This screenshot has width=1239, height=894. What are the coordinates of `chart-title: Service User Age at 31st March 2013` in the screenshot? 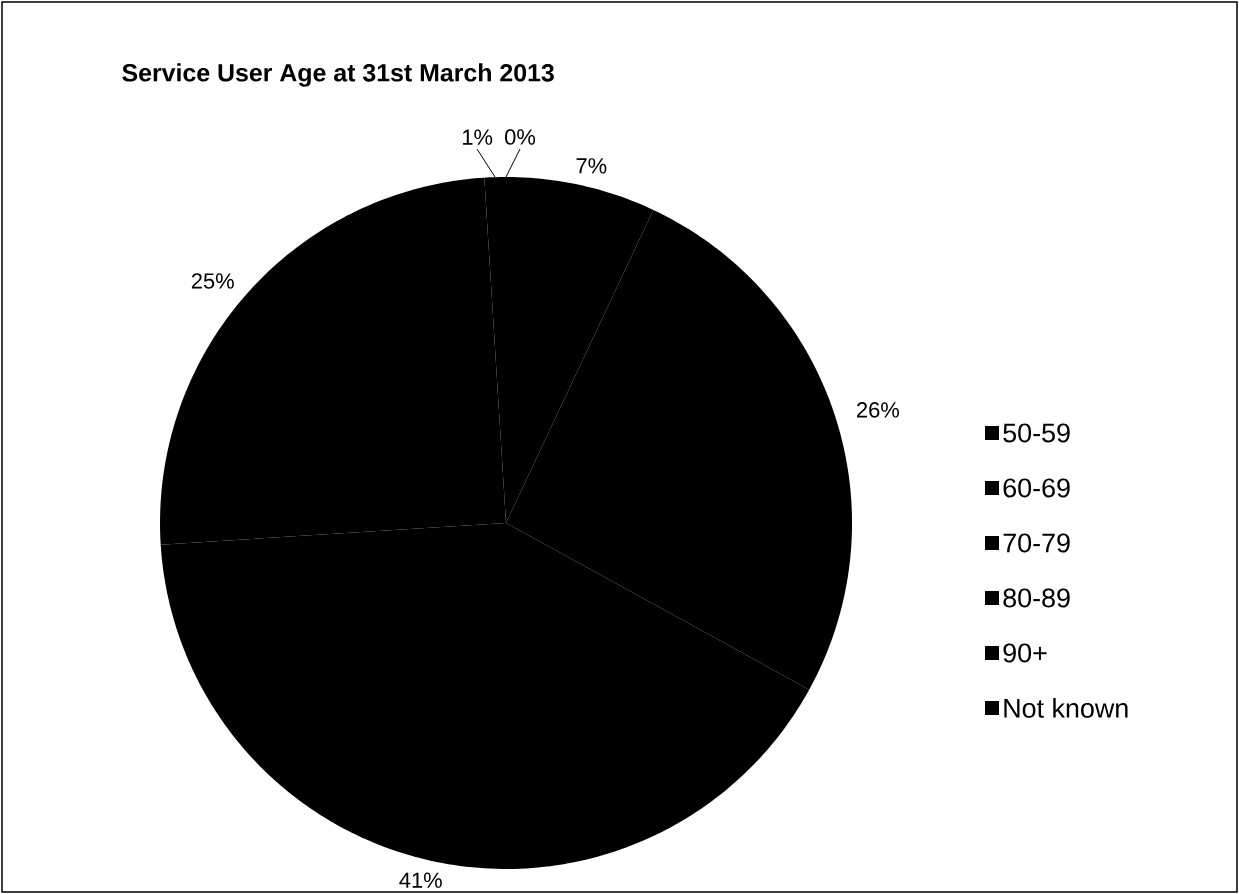 It's located at (338, 75).